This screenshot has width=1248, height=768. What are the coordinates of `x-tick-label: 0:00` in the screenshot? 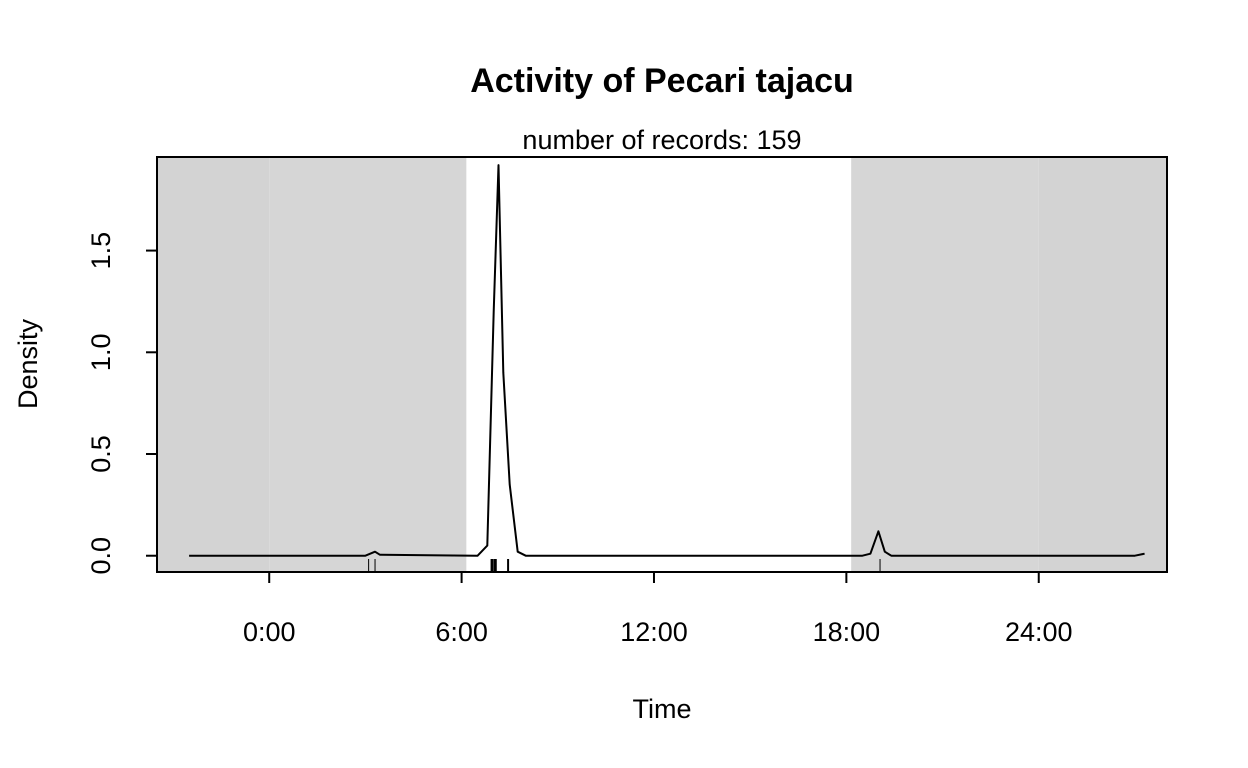 It's located at (269, 632).